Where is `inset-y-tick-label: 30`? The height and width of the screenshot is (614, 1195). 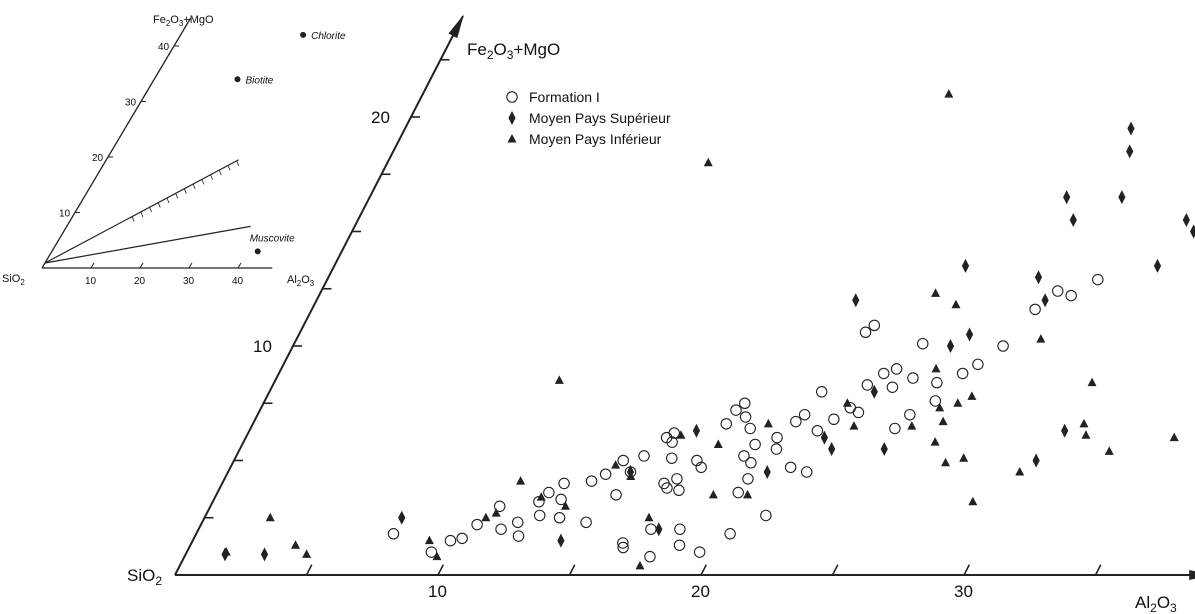 inset-y-tick-label: 30 is located at coordinates (131, 103).